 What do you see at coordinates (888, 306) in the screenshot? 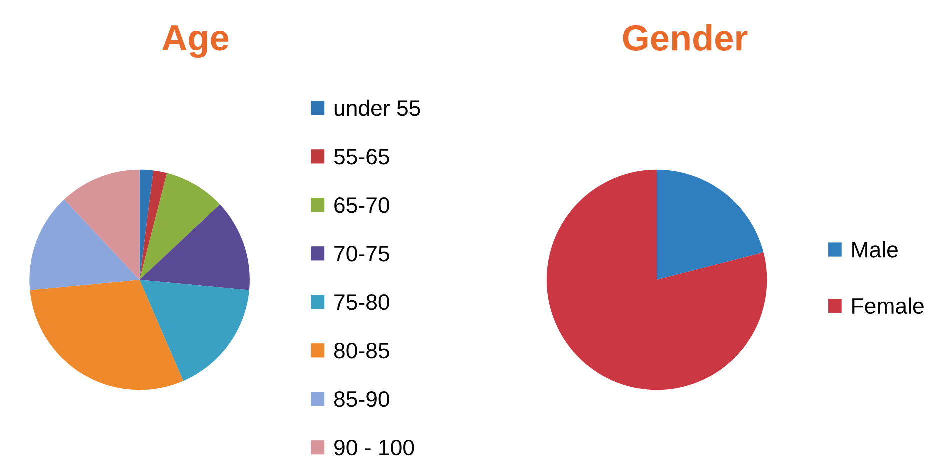
I see `legend-label: Female` at bounding box center [888, 306].